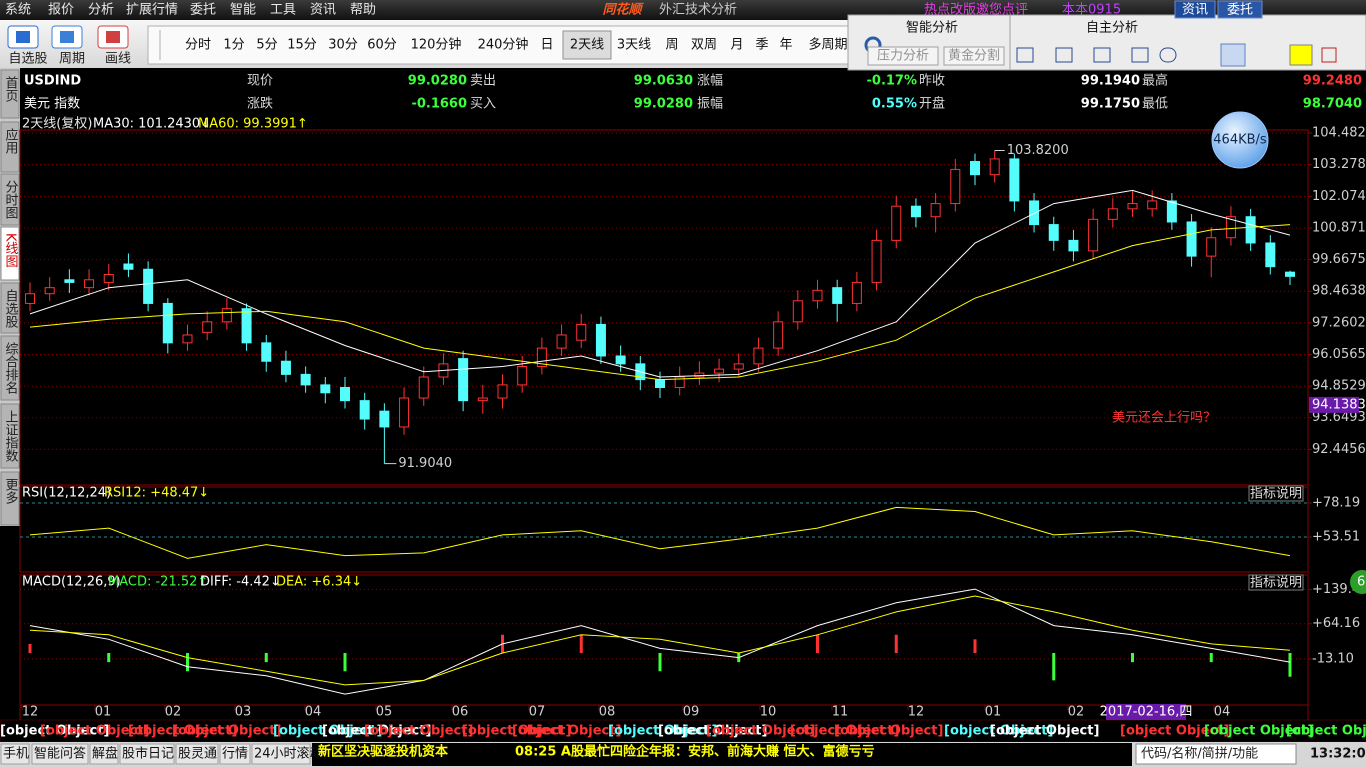  Describe the element at coordinates (1199, 754) in the screenshot. I see `search-placeholder: 代码/名称/简拼/功能` at that location.